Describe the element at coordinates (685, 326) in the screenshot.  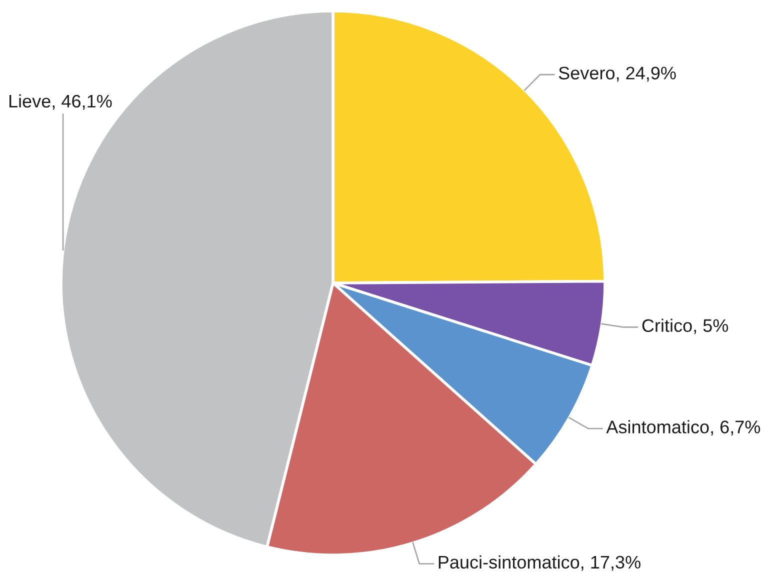
I see `slice-label: Critico, 5%` at that location.